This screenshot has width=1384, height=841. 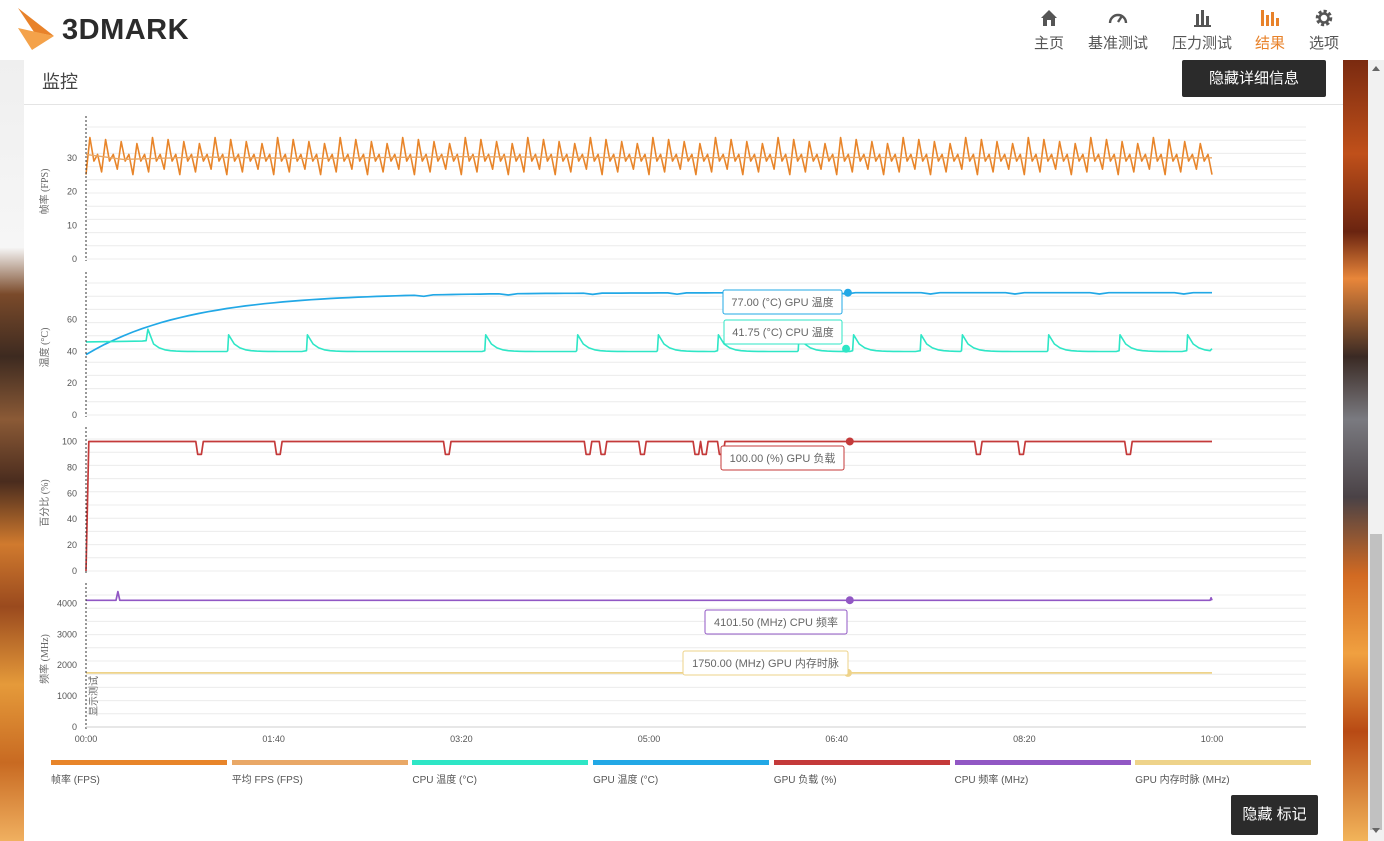 What do you see at coordinates (36, 29) in the screenshot?
I see `logo-swoosh-icon` at bounding box center [36, 29].